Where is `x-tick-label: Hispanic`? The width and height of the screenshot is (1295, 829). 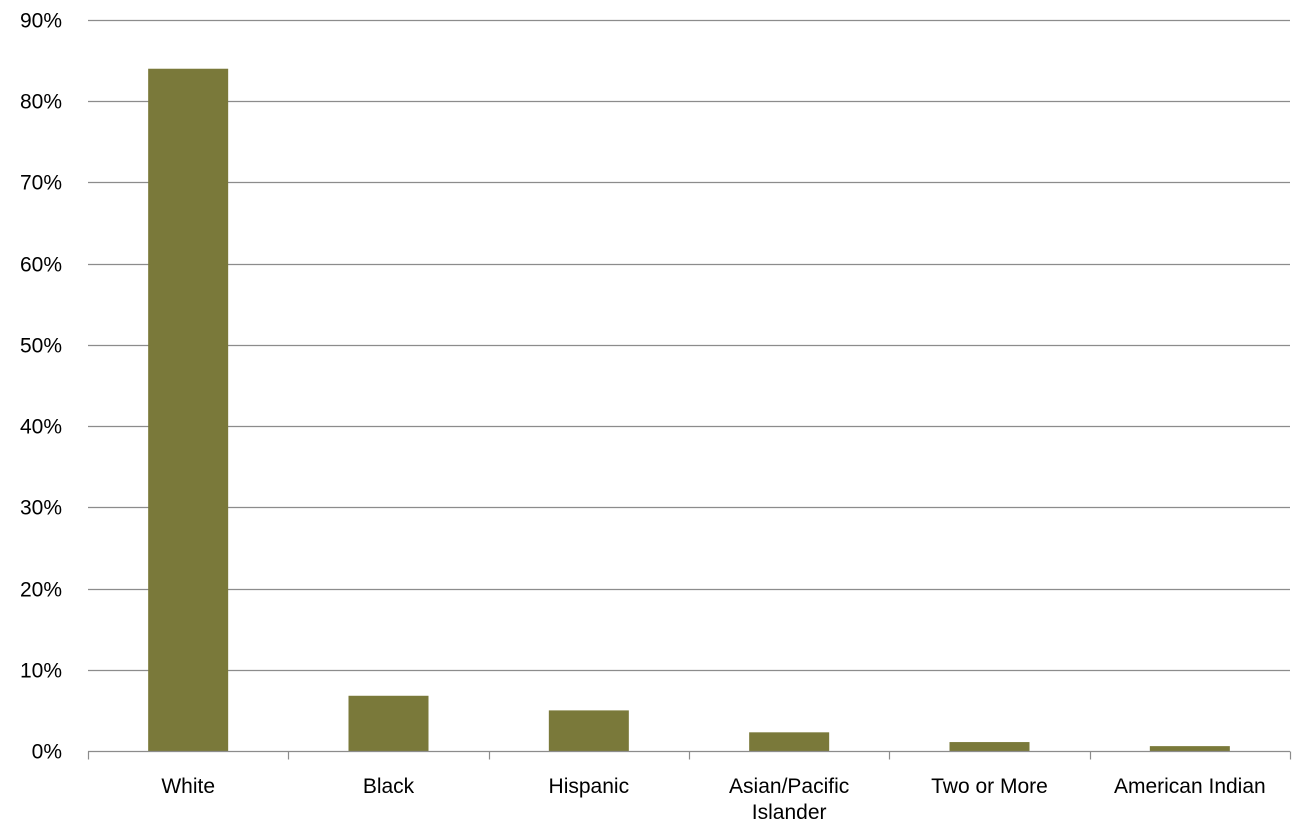
x-tick-label: Hispanic is located at coordinates (589, 786).